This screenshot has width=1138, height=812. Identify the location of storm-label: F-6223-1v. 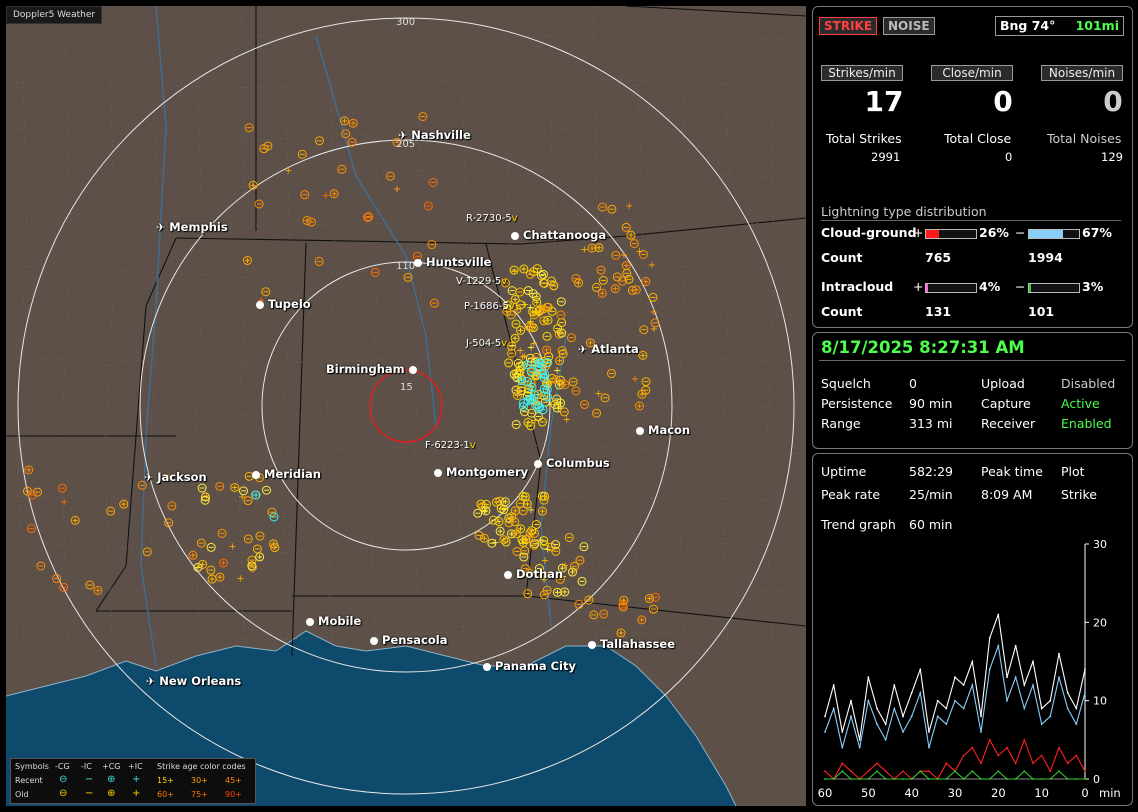
(450, 445).